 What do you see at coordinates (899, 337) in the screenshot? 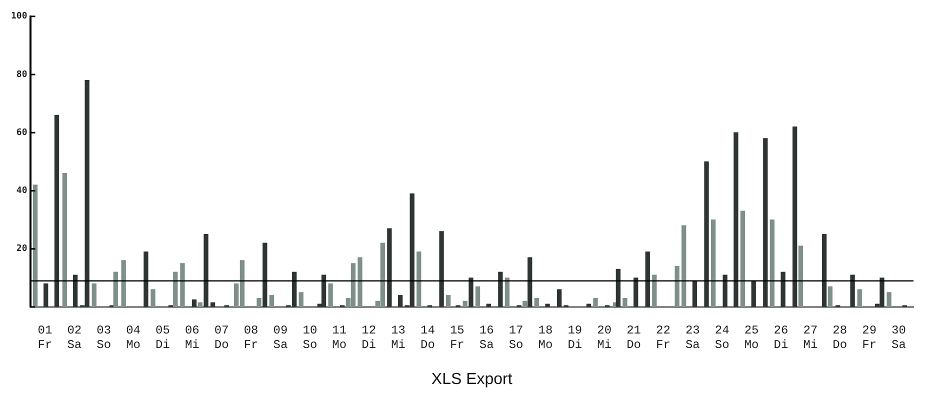
I see `x-tick-label: 30 Sa` at bounding box center [899, 337].